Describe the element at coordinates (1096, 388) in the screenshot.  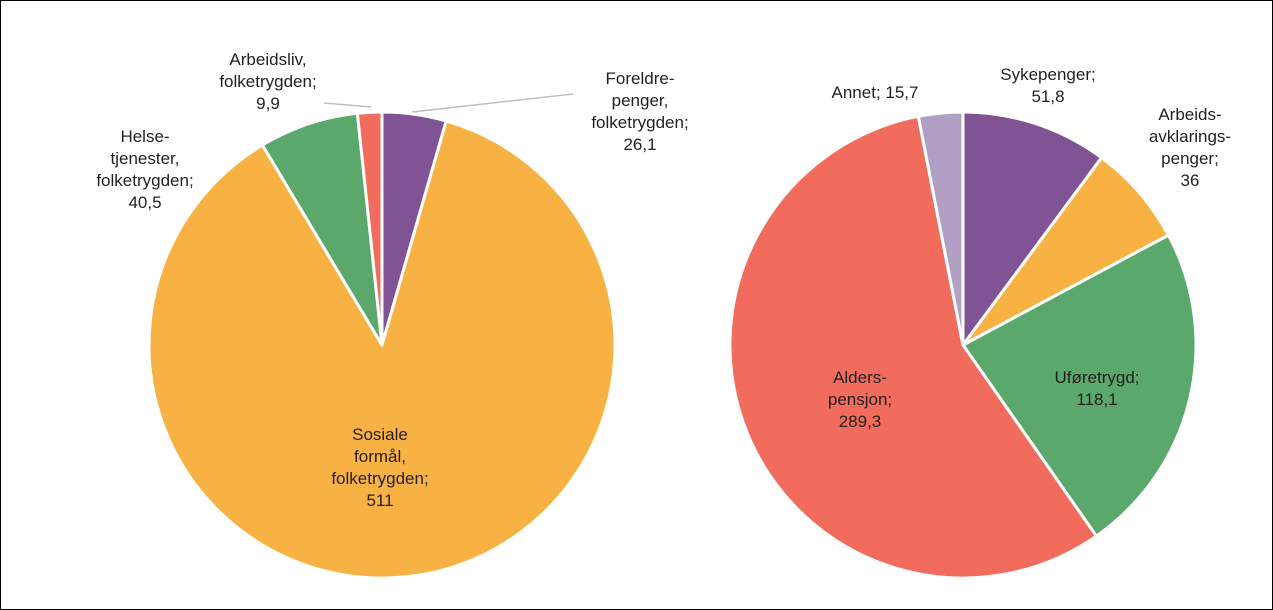
I see `pie-1-label-2: Uføretrygd; 118,1` at that location.